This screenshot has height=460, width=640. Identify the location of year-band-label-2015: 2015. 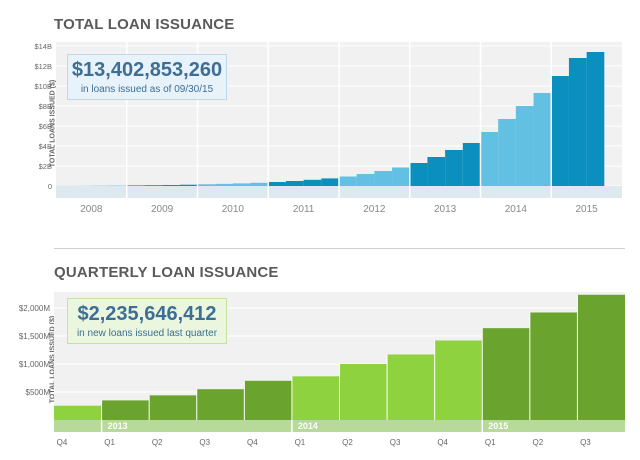
(498, 426).